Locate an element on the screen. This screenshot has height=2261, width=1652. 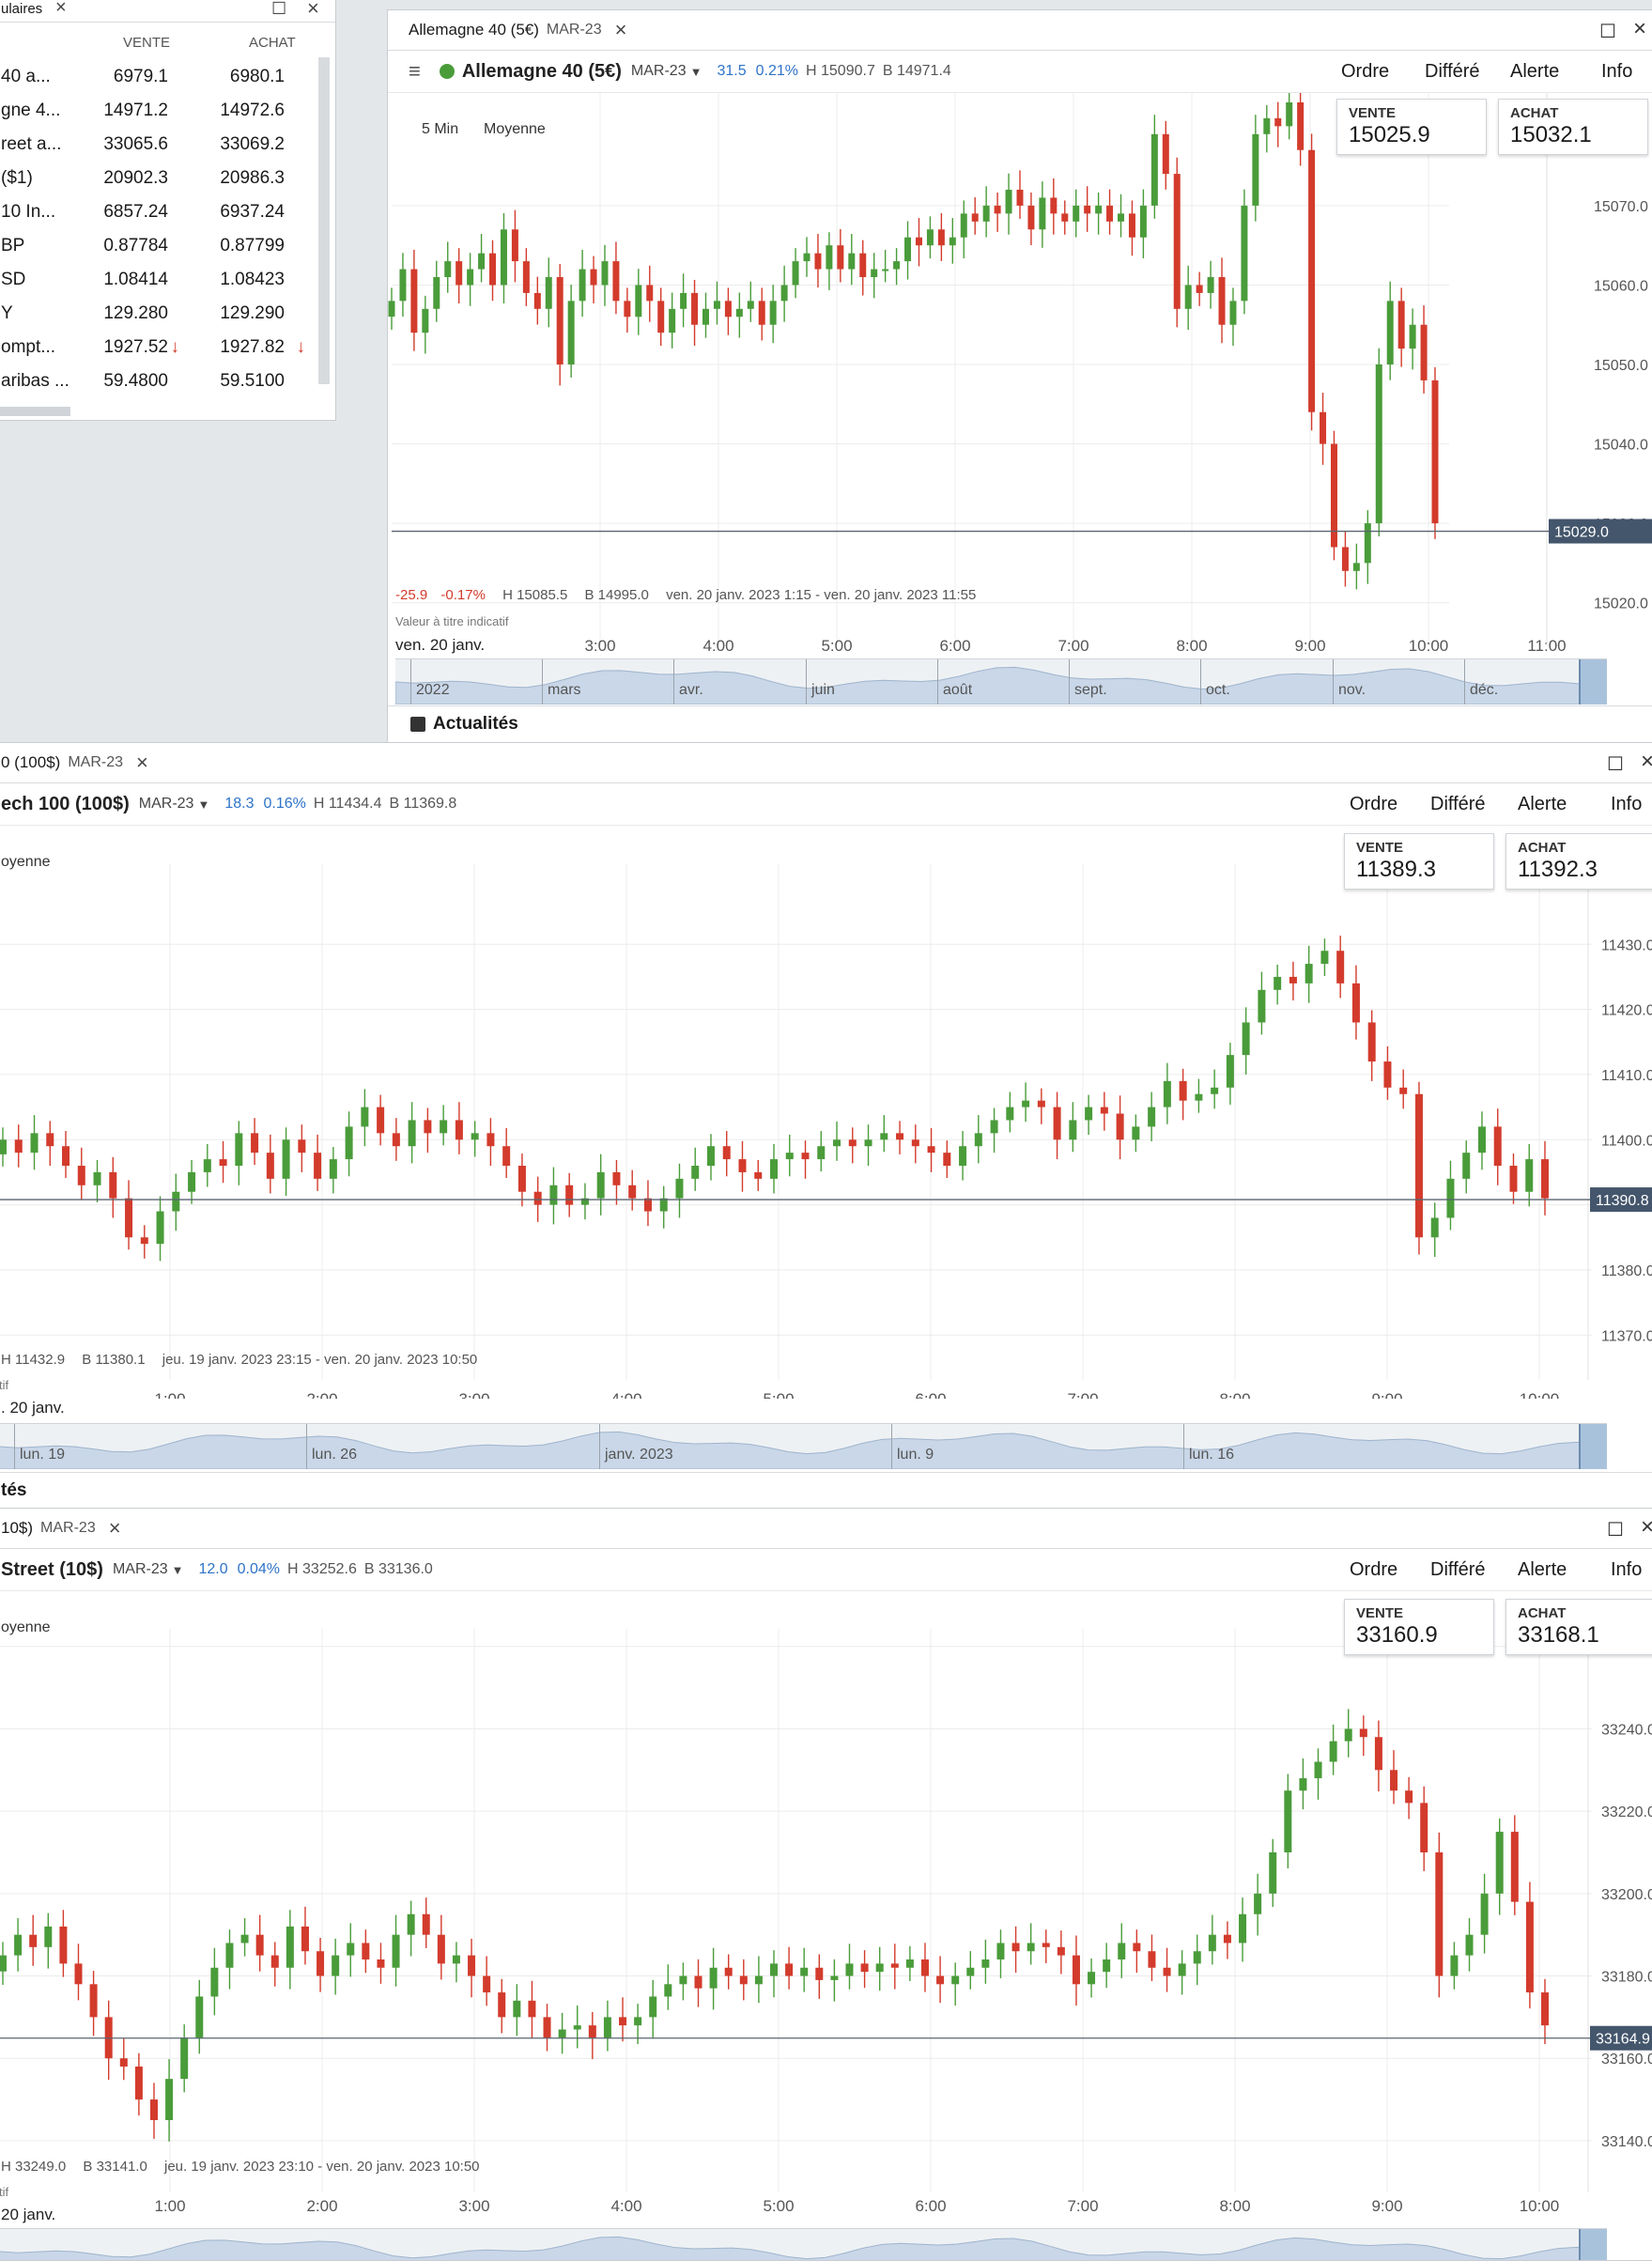
watchlist-row: reet a... 33065.6 33069.2 is located at coordinates (159, 144).